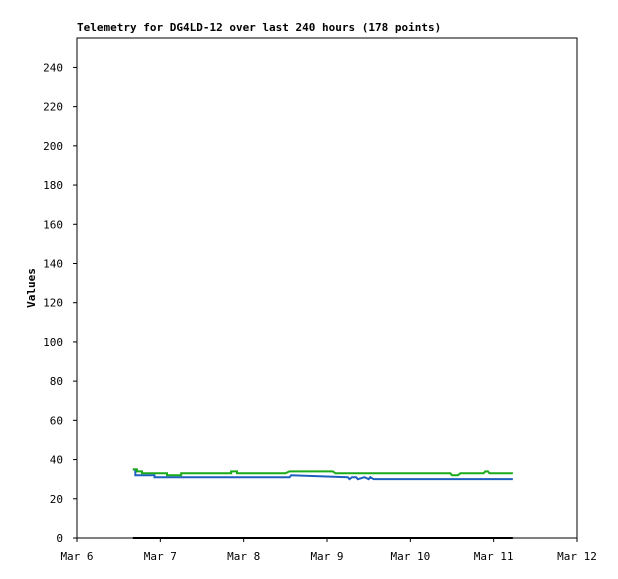  Describe the element at coordinates (56, 420) in the screenshot. I see `y-tick-label: 60` at that location.